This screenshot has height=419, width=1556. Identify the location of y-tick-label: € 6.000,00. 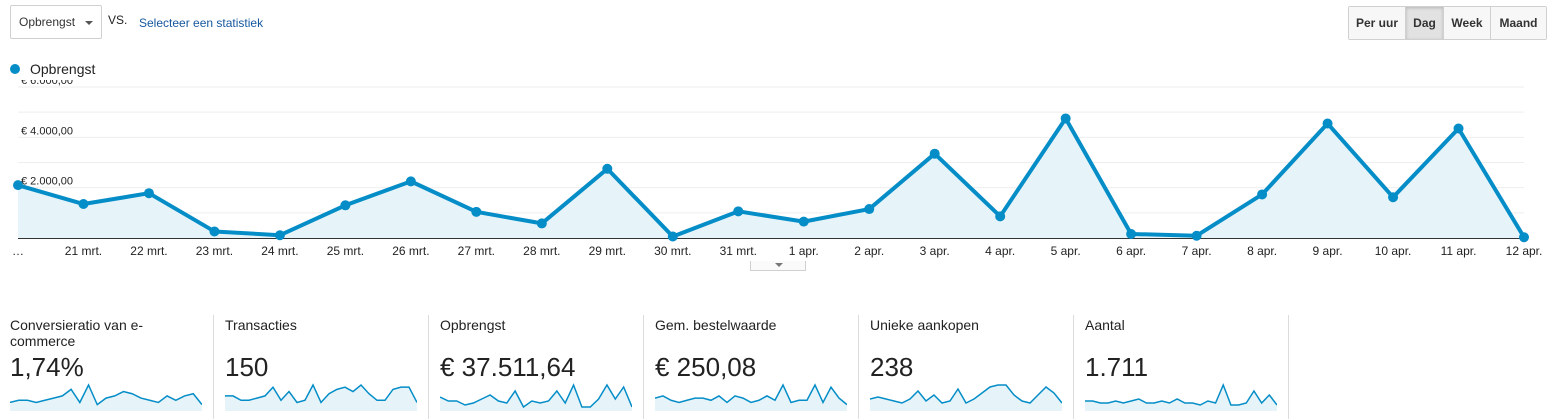
(47, 83).